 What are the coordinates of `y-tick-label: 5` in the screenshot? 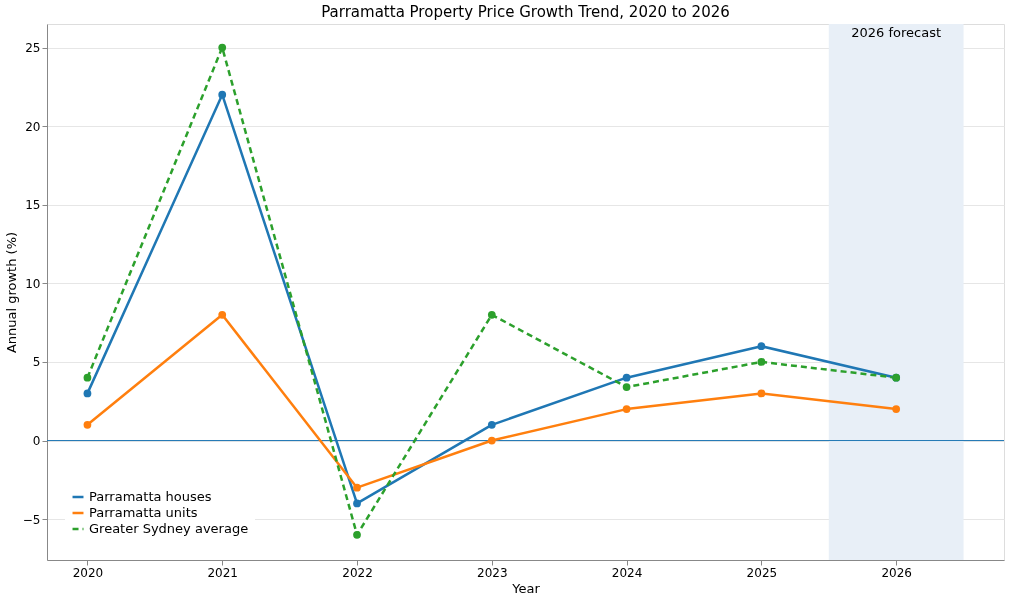 It's located at (36, 362).